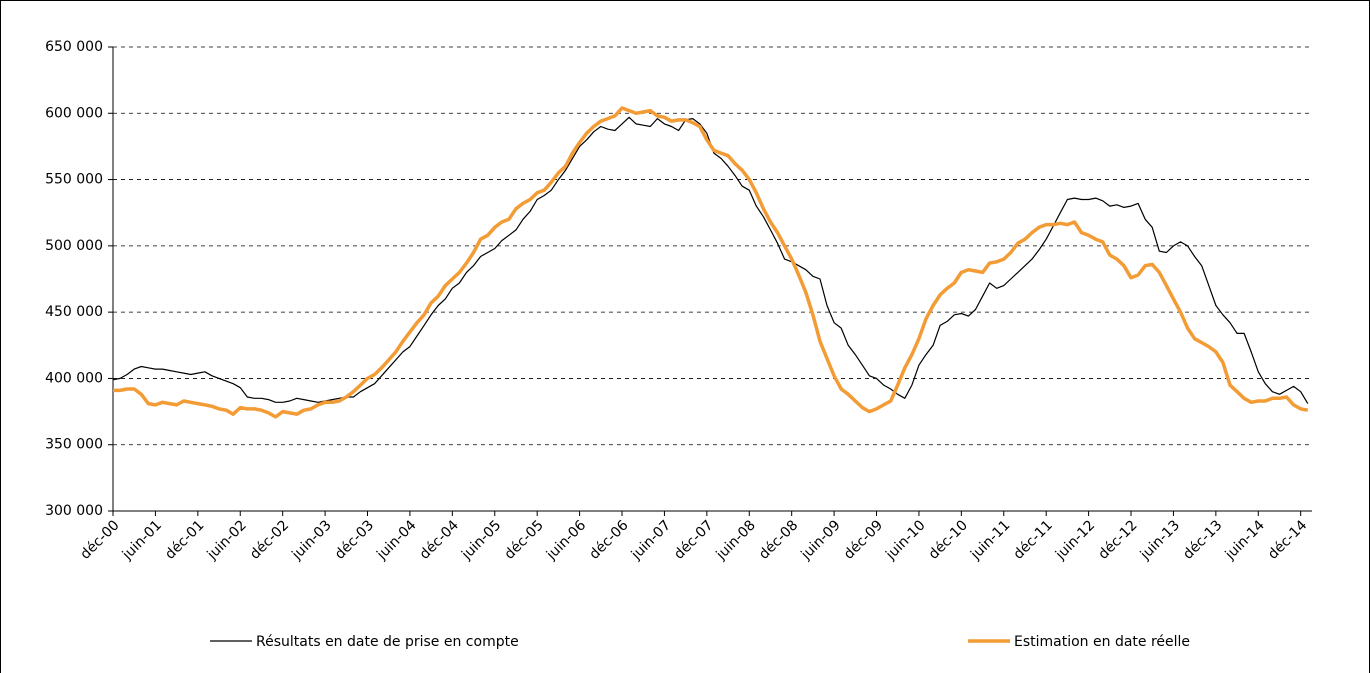  Describe the element at coordinates (354, 539) in the screenshot. I see `x-tick-label: déc-03` at that location.